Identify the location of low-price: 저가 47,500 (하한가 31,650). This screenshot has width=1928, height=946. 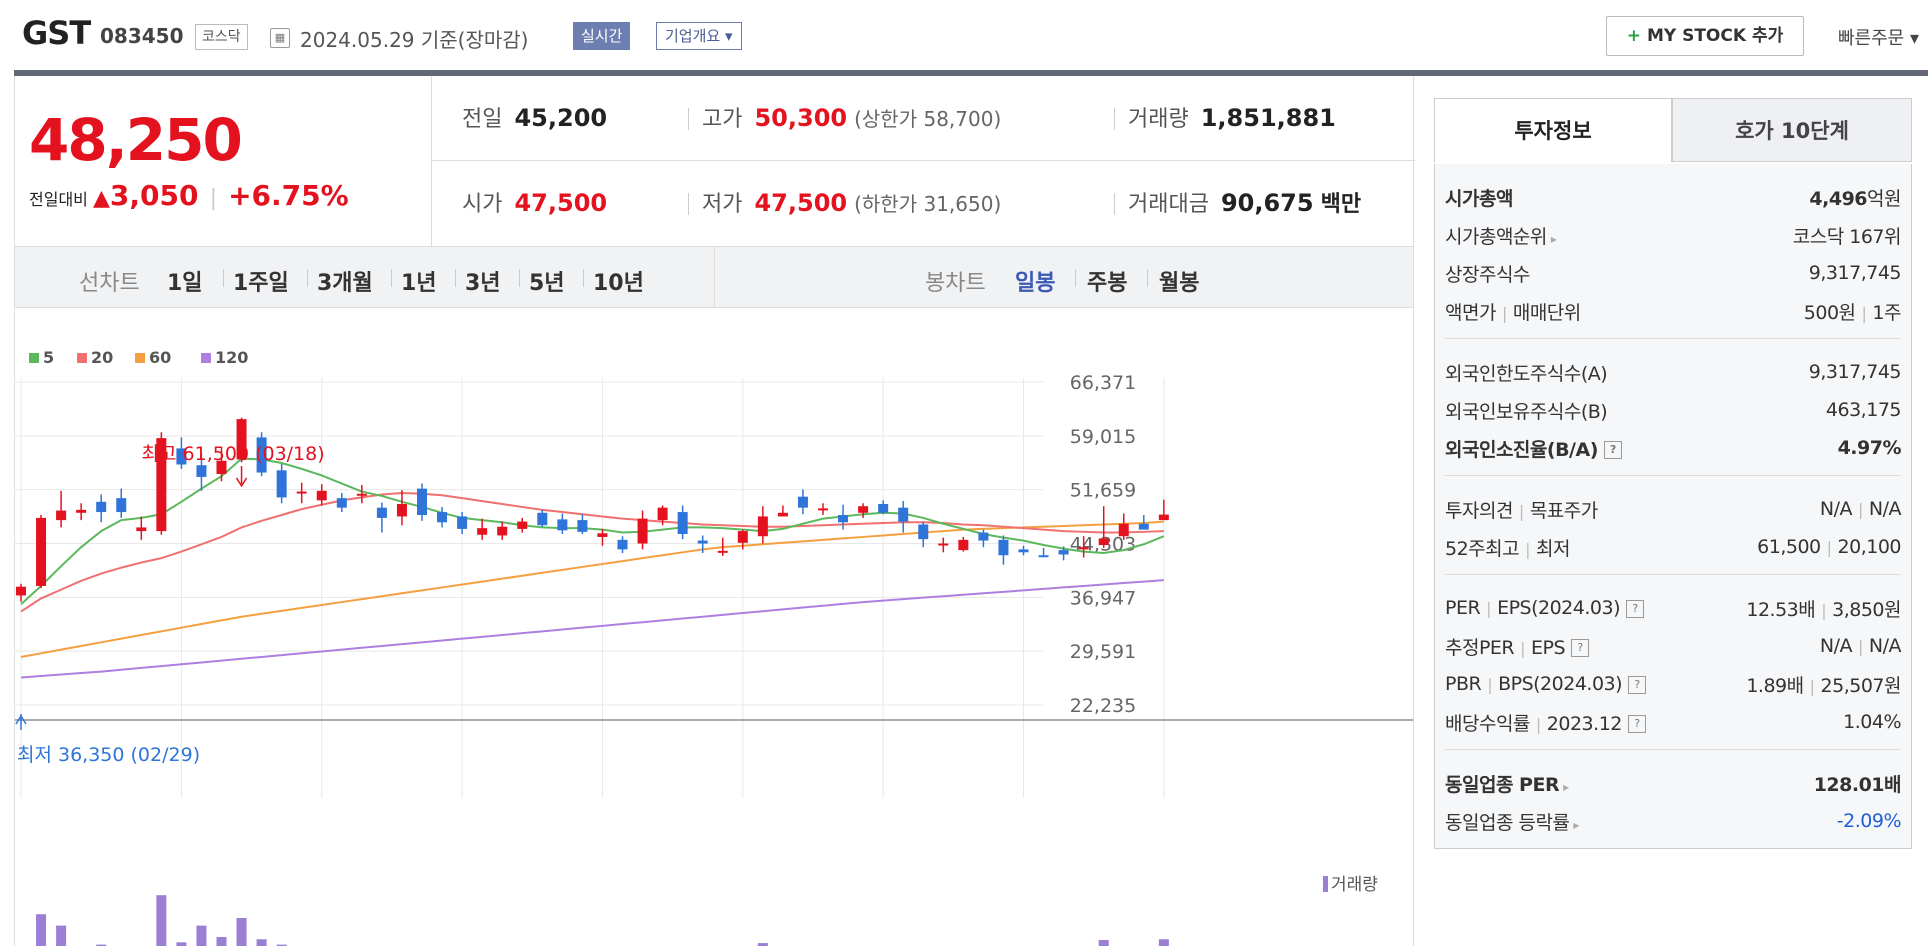
(851, 203).